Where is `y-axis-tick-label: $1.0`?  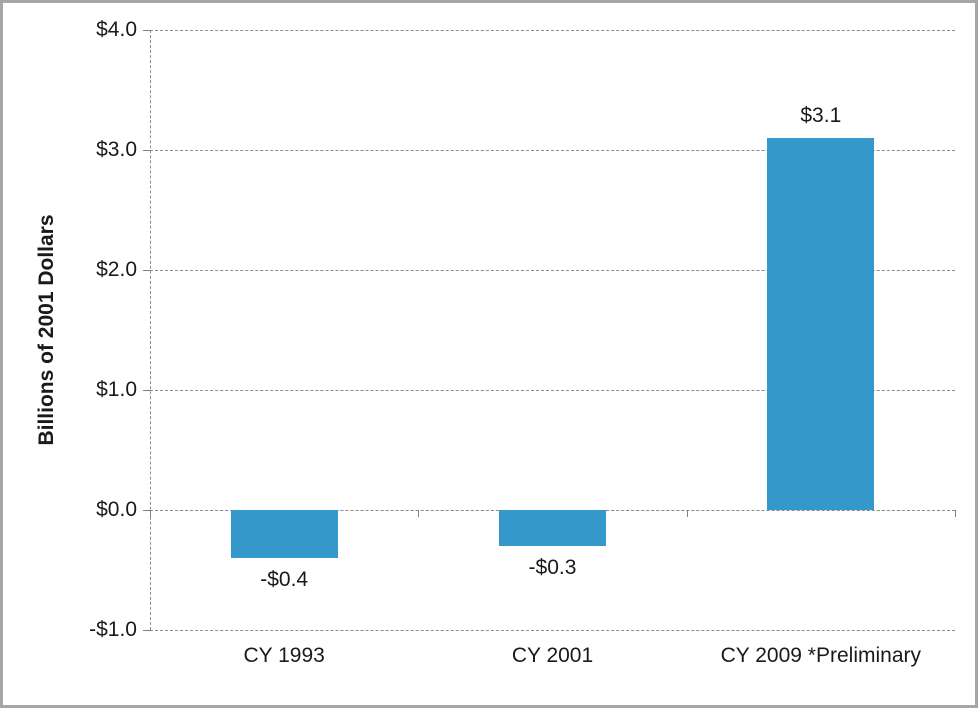
y-axis-tick-label: $1.0 is located at coordinates (116, 389).